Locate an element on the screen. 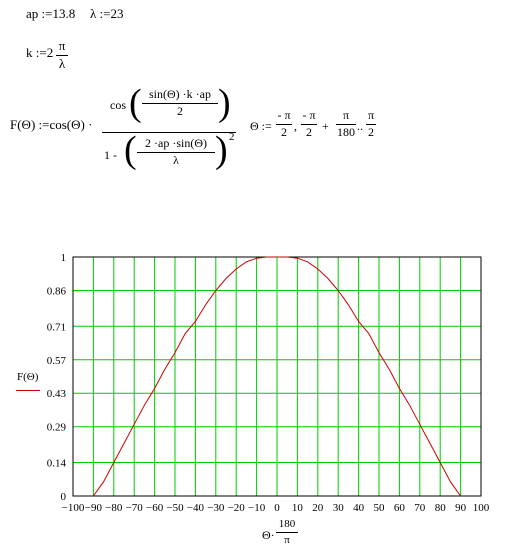  definition-lambda: λ :=23 is located at coordinates (107, 13).